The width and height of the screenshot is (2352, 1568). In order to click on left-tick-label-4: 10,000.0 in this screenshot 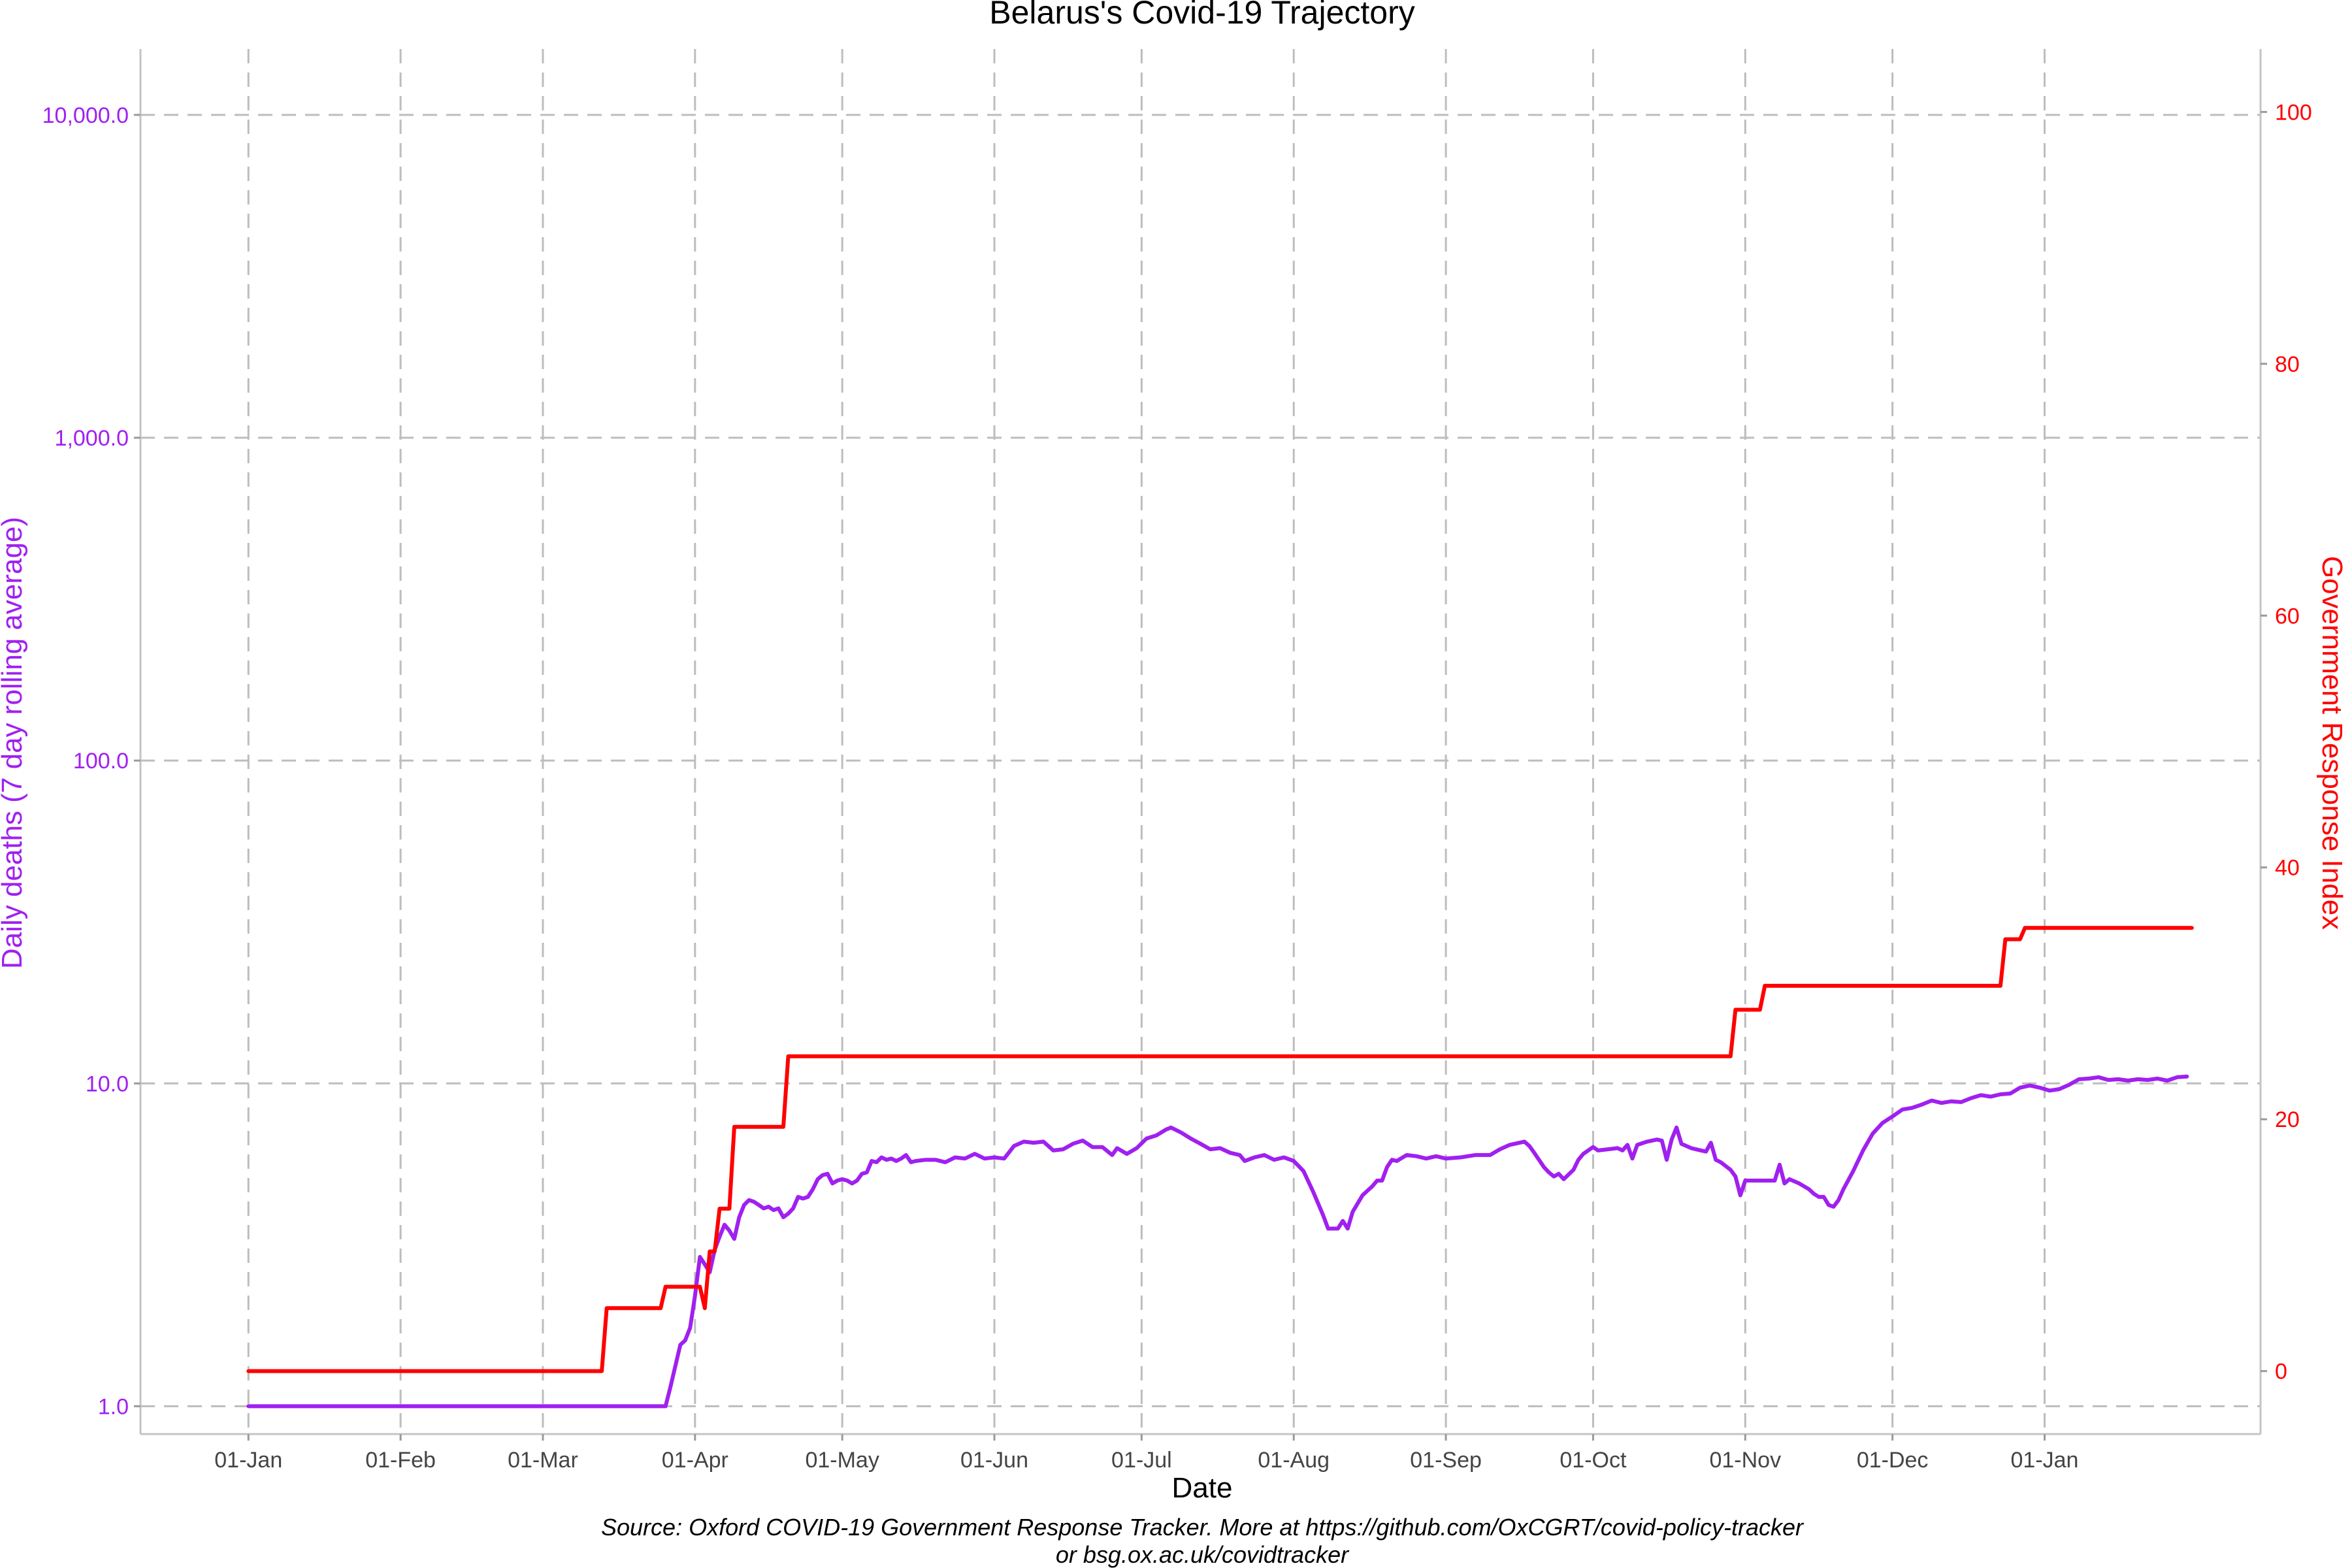, I will do `click(85, 115)`.